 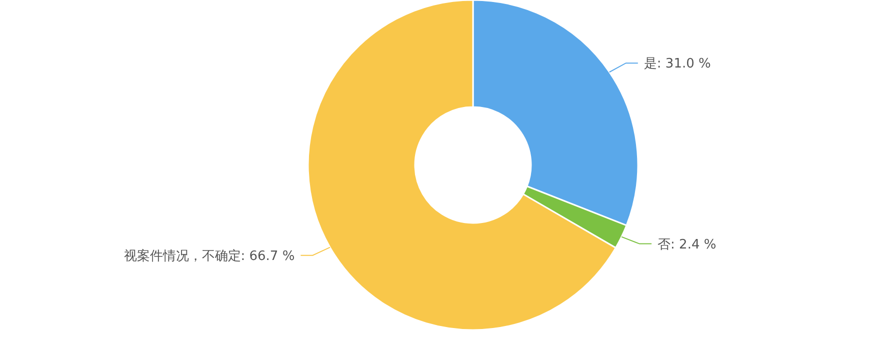 I want to click on slice-label: 视案件情况，不确定: 66.7 %, so click(x=209, y=256).